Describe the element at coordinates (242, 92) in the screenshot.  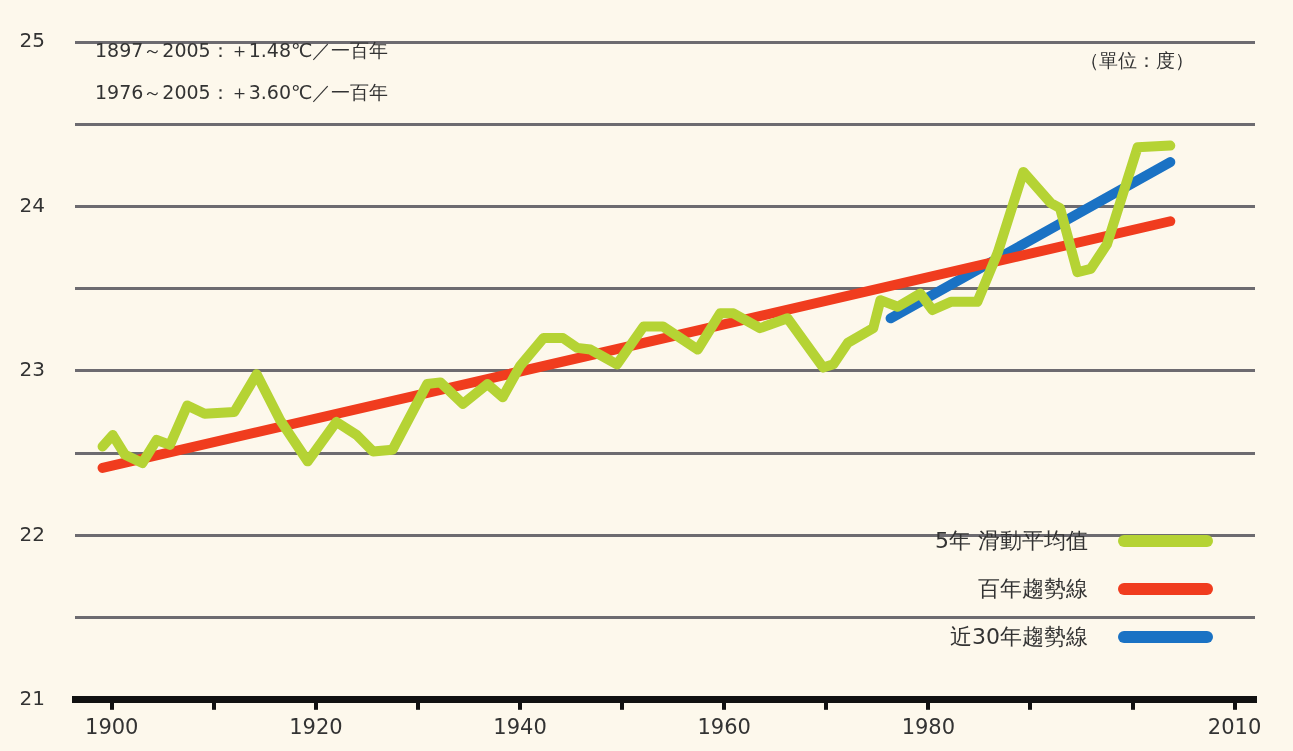
I see `annotation: 1976～2005：＋3.60℃／一百年` at that location.